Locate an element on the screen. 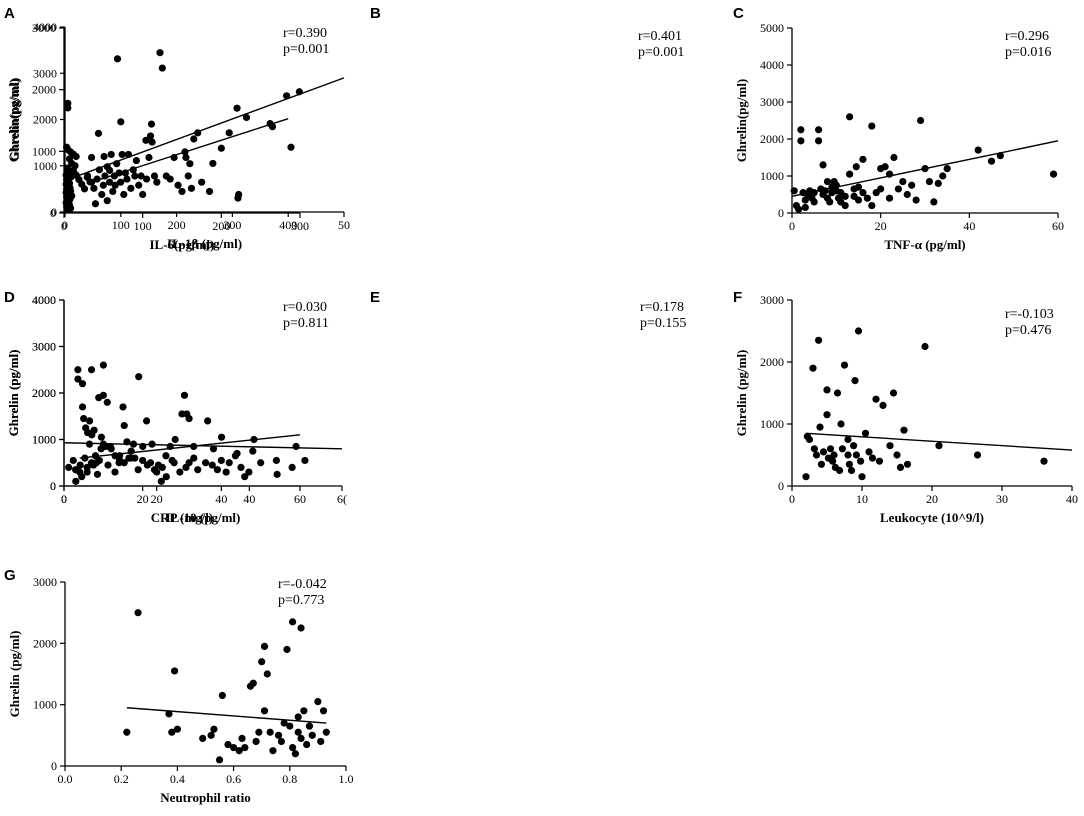  x-tick-label: 400 is located at coordinates (288, 225).